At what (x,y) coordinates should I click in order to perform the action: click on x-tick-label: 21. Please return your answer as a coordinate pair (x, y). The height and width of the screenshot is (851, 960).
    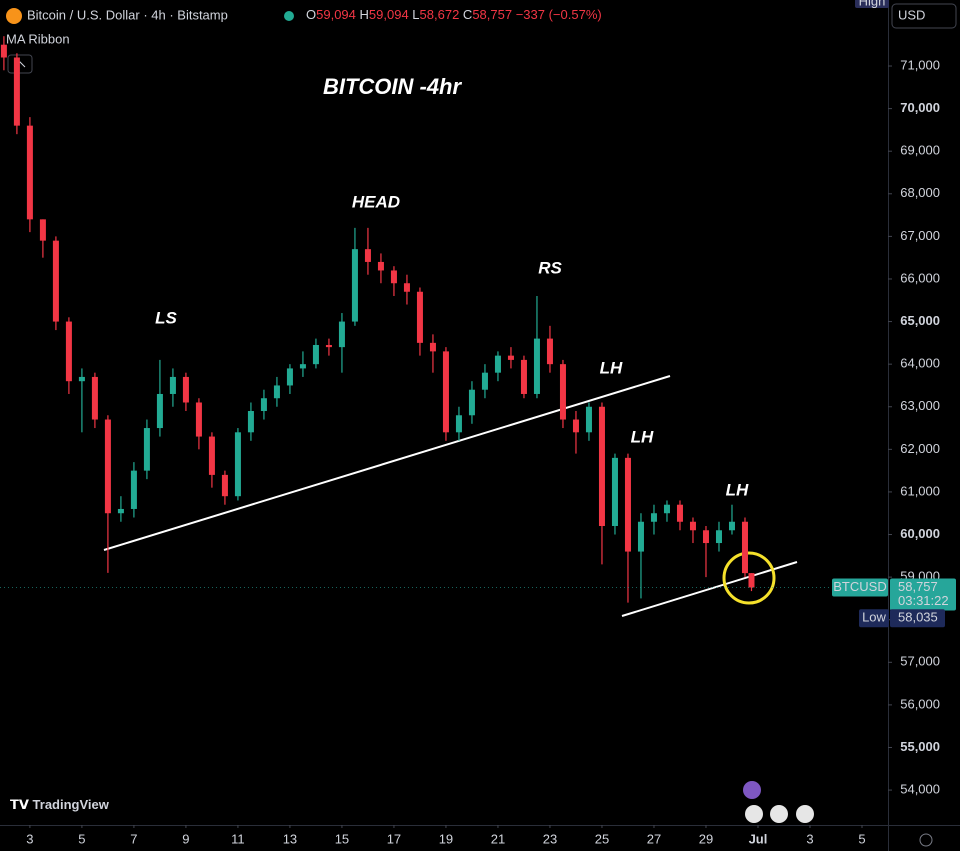
    Looking at the image, I should click on (498, 838).